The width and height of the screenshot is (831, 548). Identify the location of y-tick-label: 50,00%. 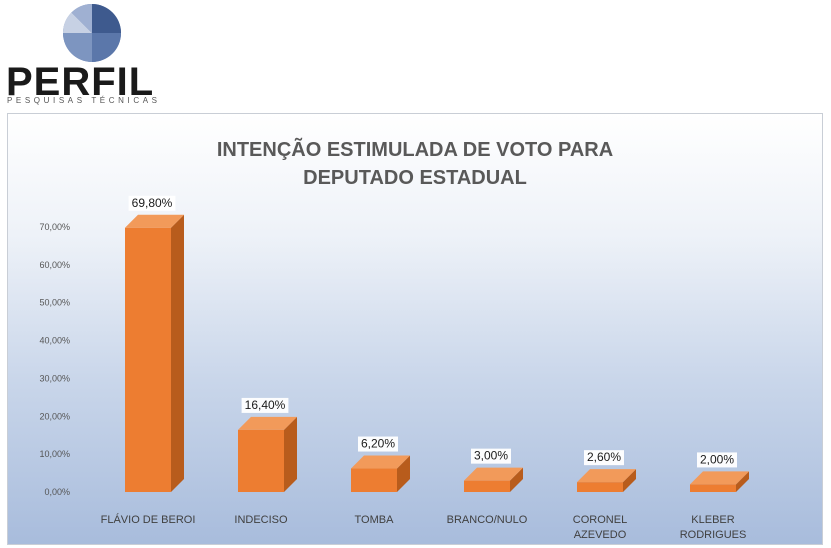
(54, 303).